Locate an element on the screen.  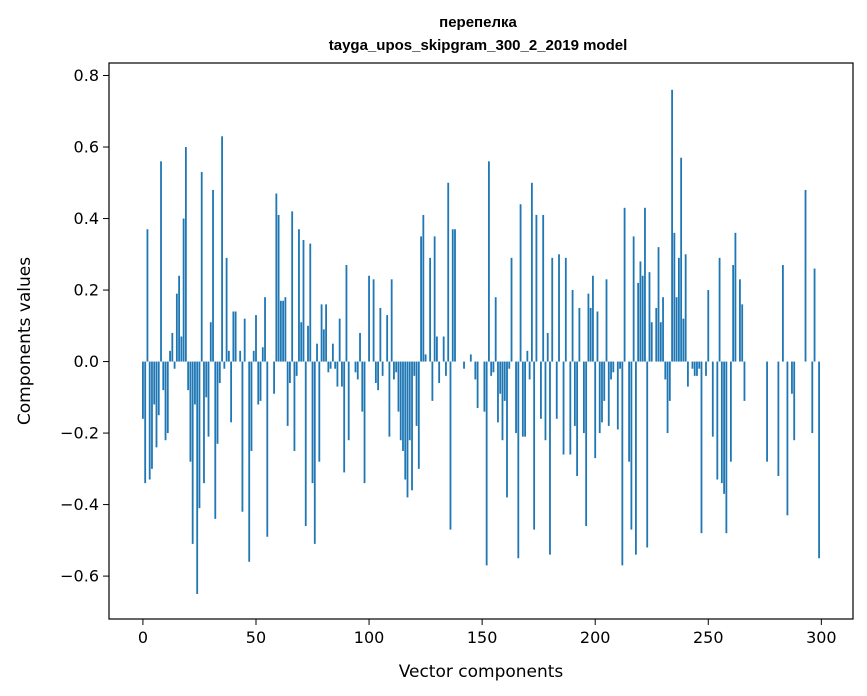
y-axis-ticks: −0.6 −0.4 −0.2 0.0 0.2 0.4 0.6 0.8 is located at coordinates (84, 326).